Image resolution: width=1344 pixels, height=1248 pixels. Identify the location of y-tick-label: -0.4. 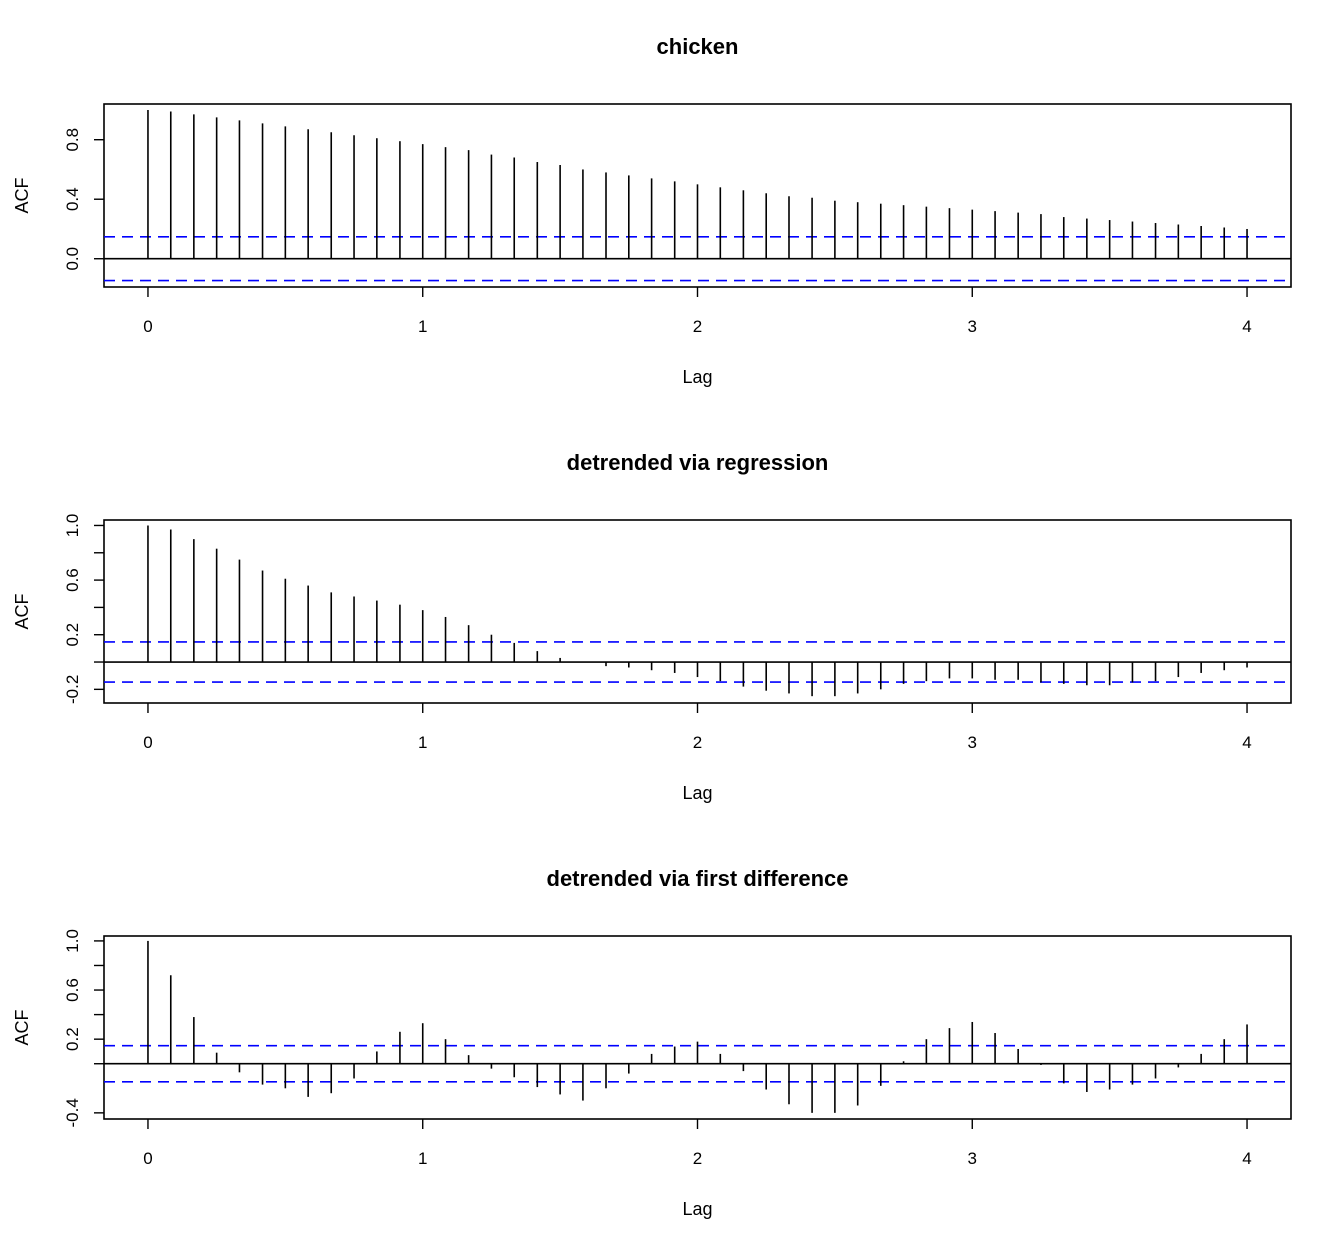
(72, 1112).